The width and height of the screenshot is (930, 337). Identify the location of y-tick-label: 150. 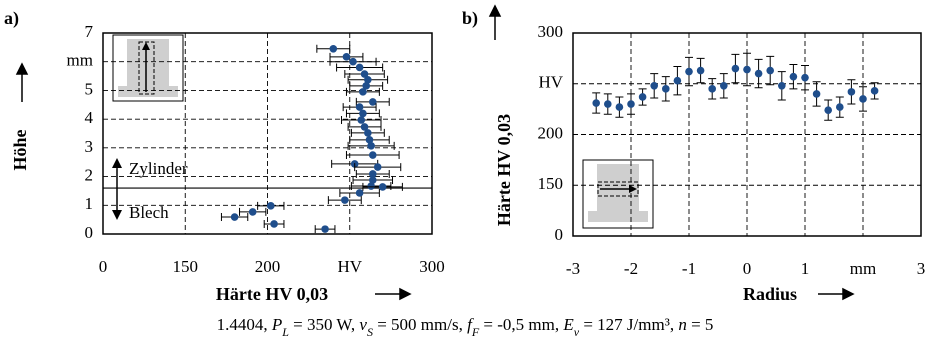
(551, 183).